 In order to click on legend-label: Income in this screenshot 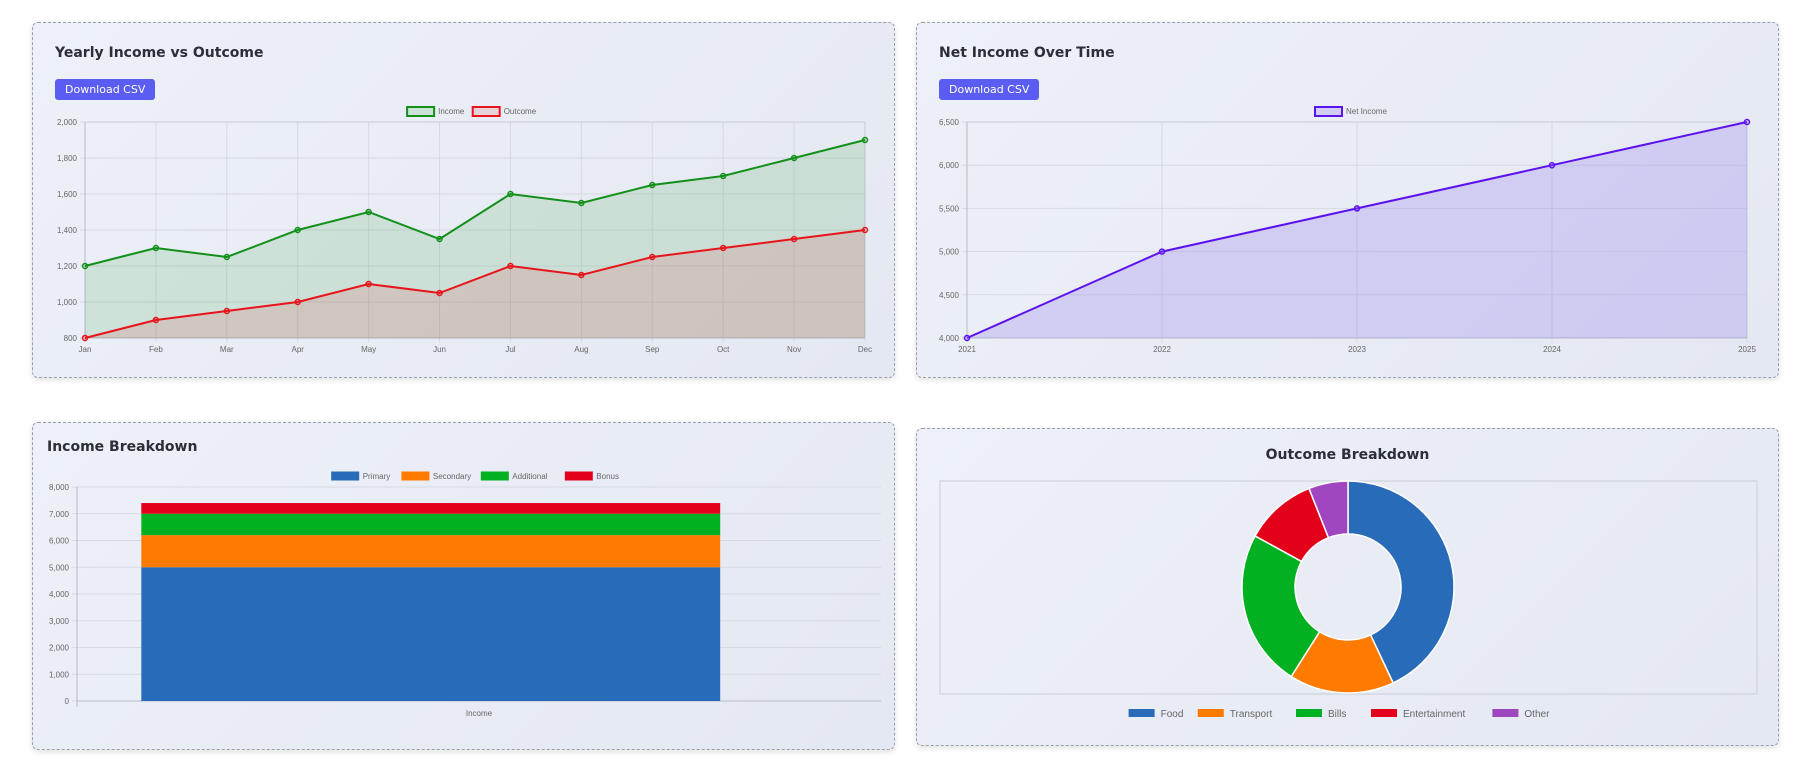, I will do `click(451, 111)`.